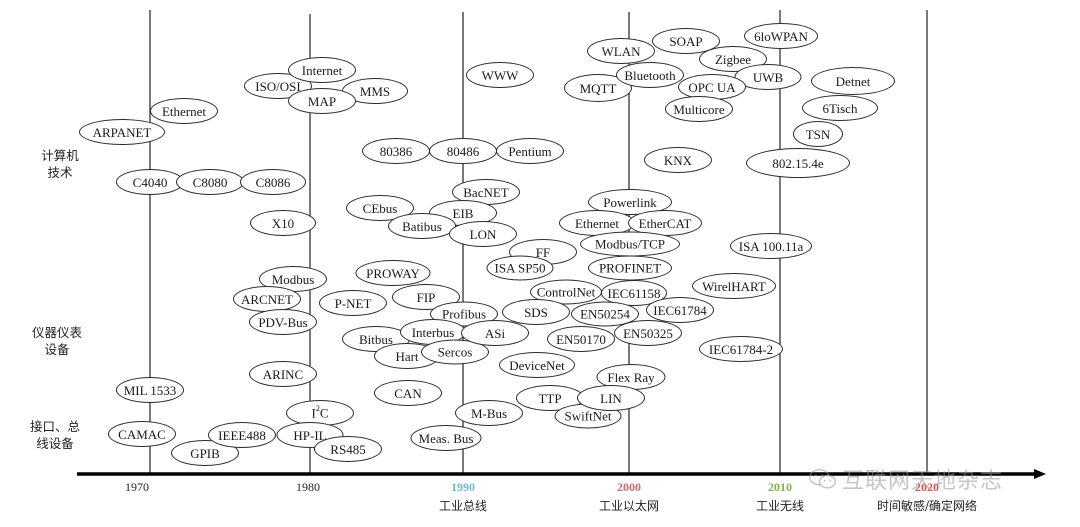  I want to click on node-label: Detnet, so click(853, 81).